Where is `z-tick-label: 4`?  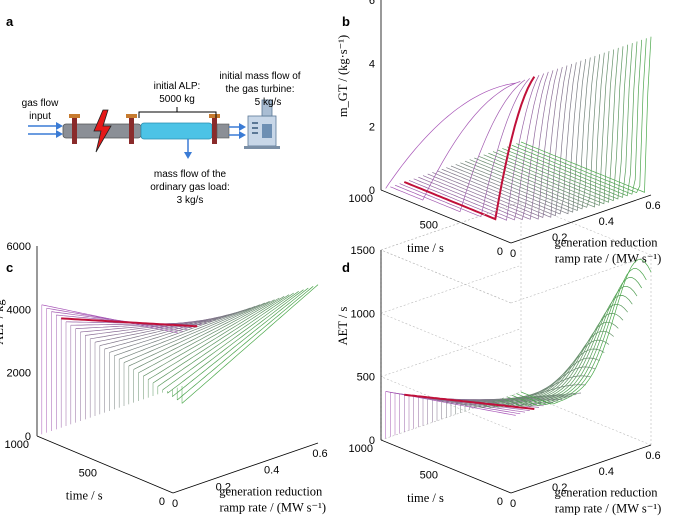
z-tick-label: 4 is located at coordinates (372, 64).